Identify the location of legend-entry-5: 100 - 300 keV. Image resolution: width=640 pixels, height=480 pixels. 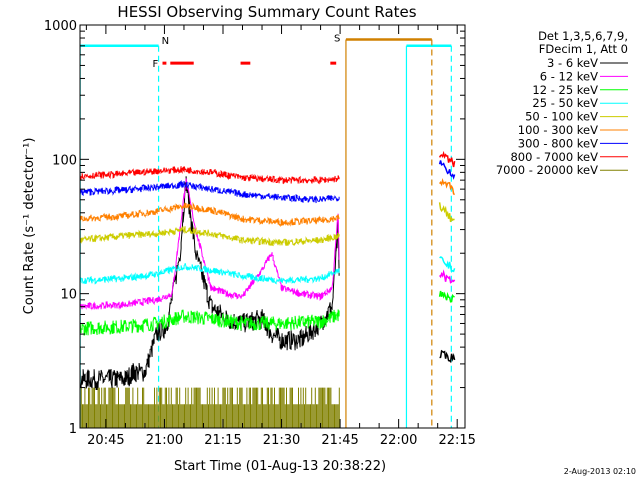
(558, 130).